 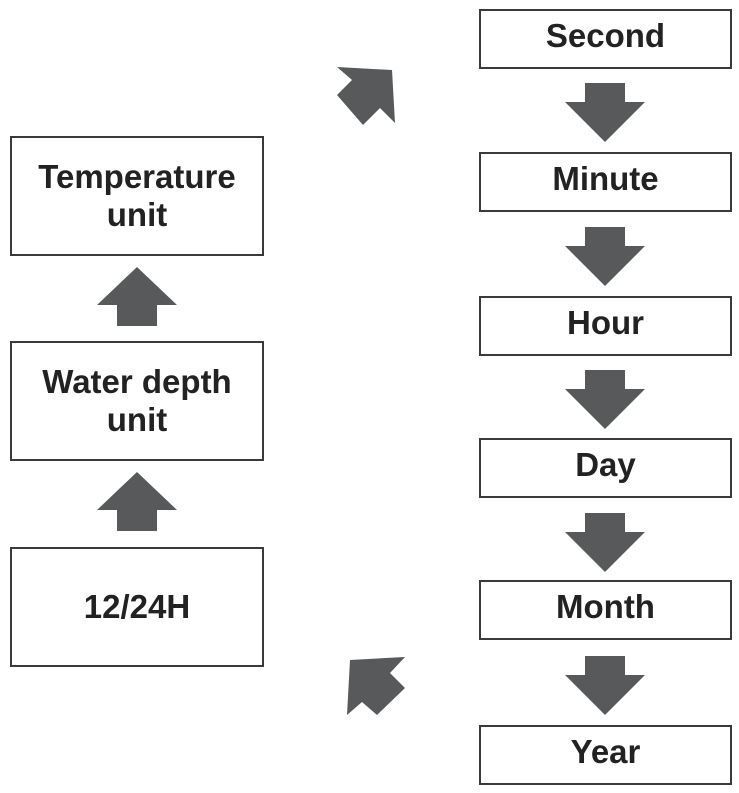 What do you see at coordinates (605, 182) in the screenshot?
I see `step-minute: Minute` at bounding box center [605, 182].